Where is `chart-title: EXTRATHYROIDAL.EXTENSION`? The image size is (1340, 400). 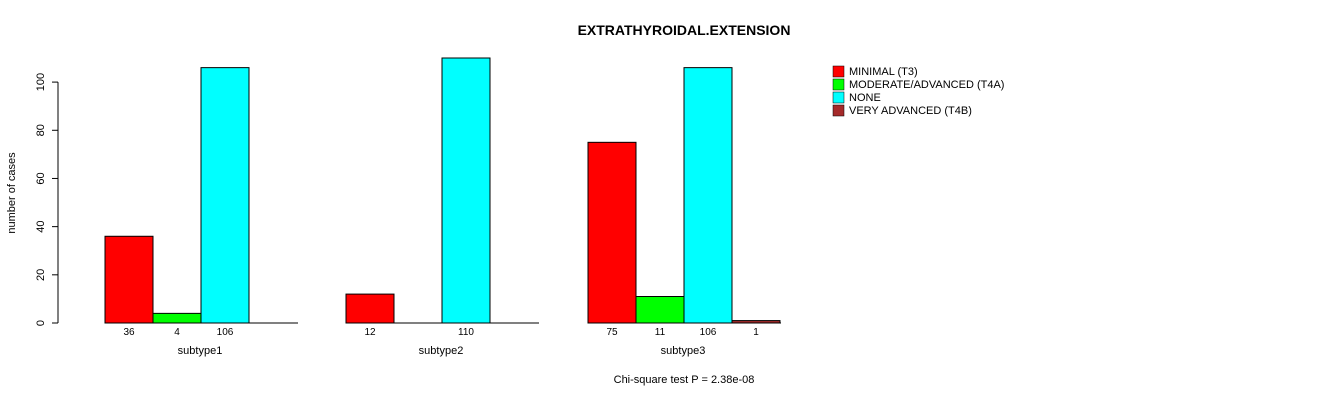 chart-title: EXTRATHYROIDAL.EXTENSION is located at coordinates (684, 30).